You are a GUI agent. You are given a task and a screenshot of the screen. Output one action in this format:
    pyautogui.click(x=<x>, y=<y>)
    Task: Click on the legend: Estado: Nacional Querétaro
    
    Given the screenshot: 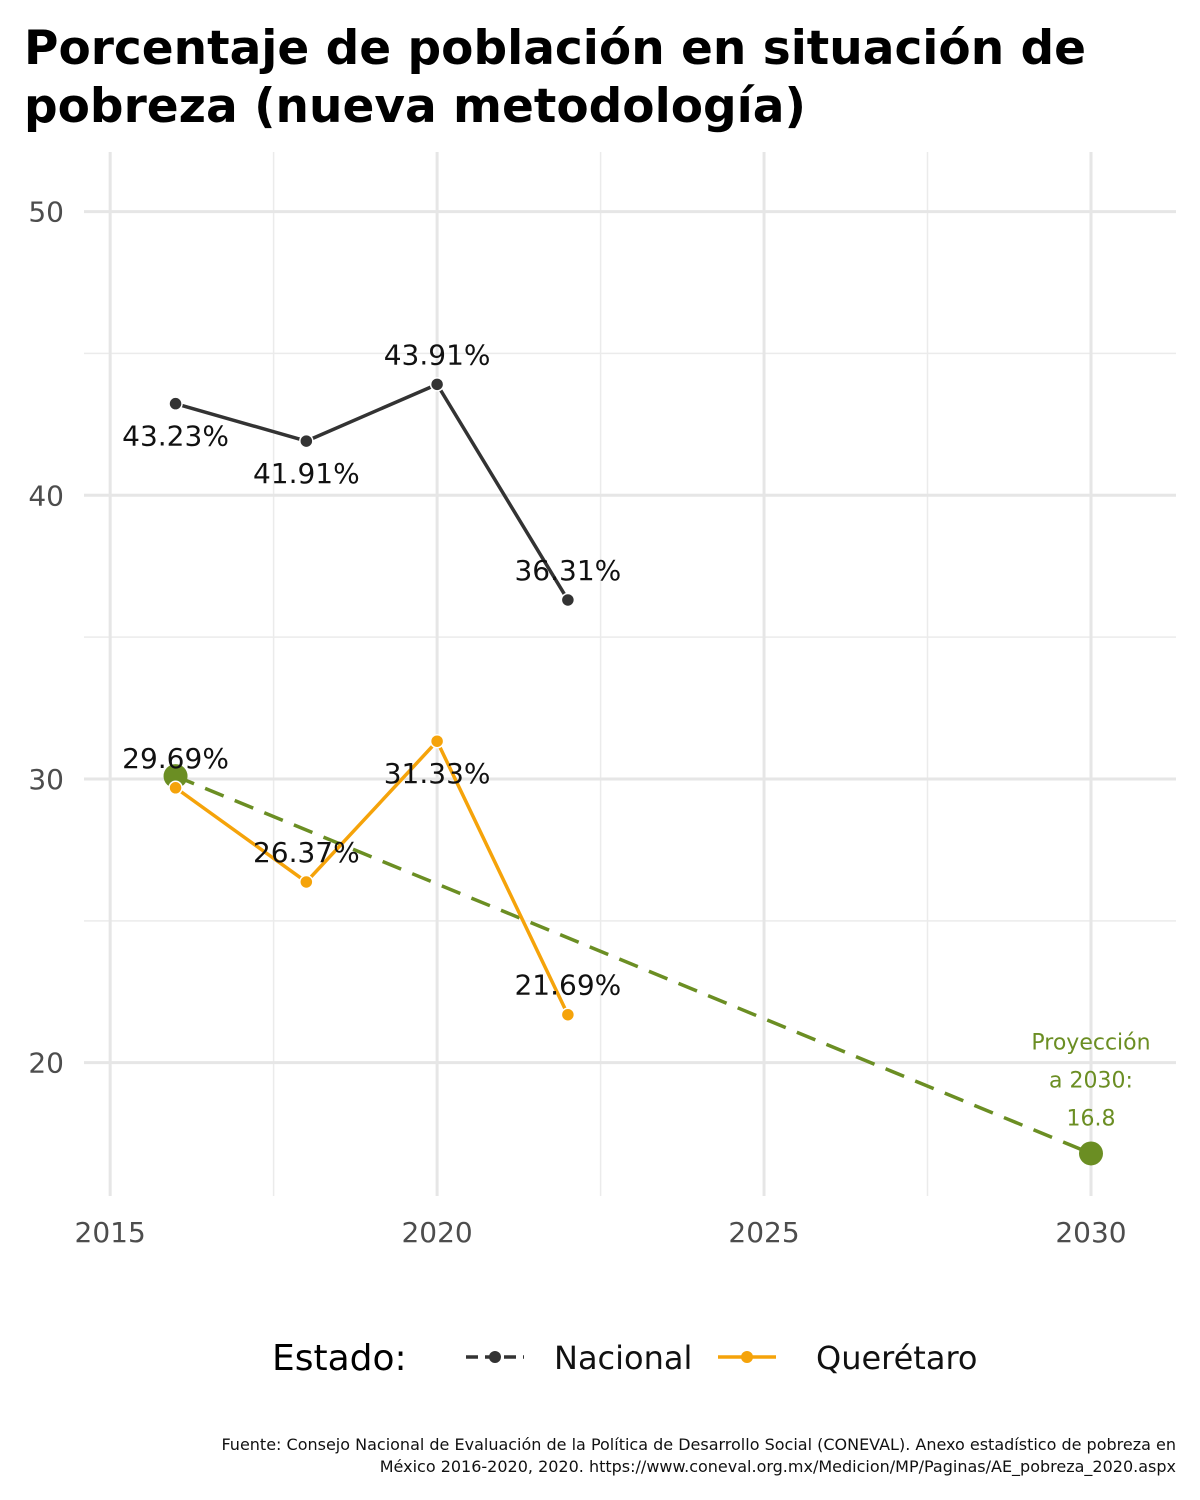 What is the action you would take?
    pyautogui.click(x=624, y=1358)
    